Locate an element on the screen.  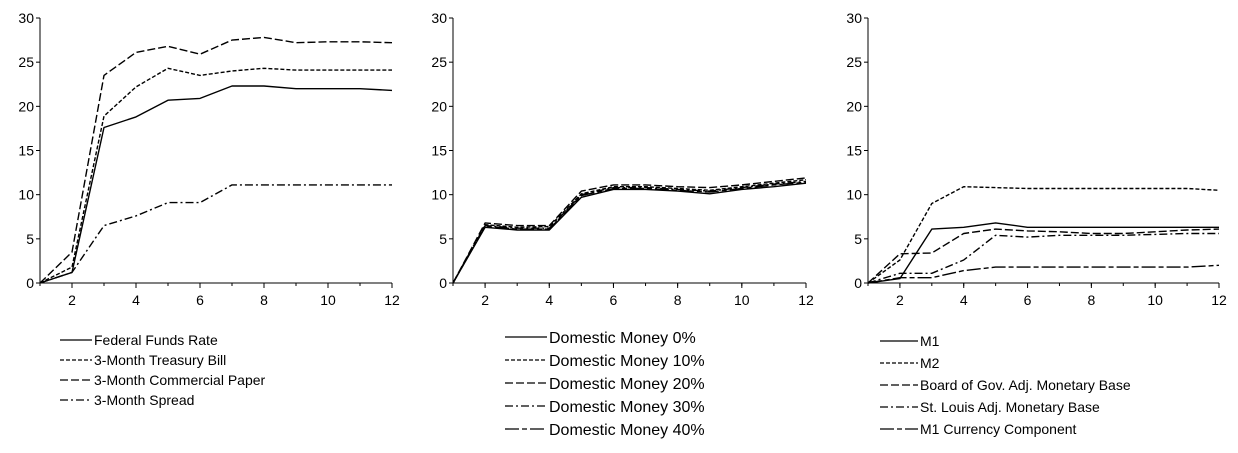
legend-label: Domestic Money 0% is located at coordinates (622, 338).